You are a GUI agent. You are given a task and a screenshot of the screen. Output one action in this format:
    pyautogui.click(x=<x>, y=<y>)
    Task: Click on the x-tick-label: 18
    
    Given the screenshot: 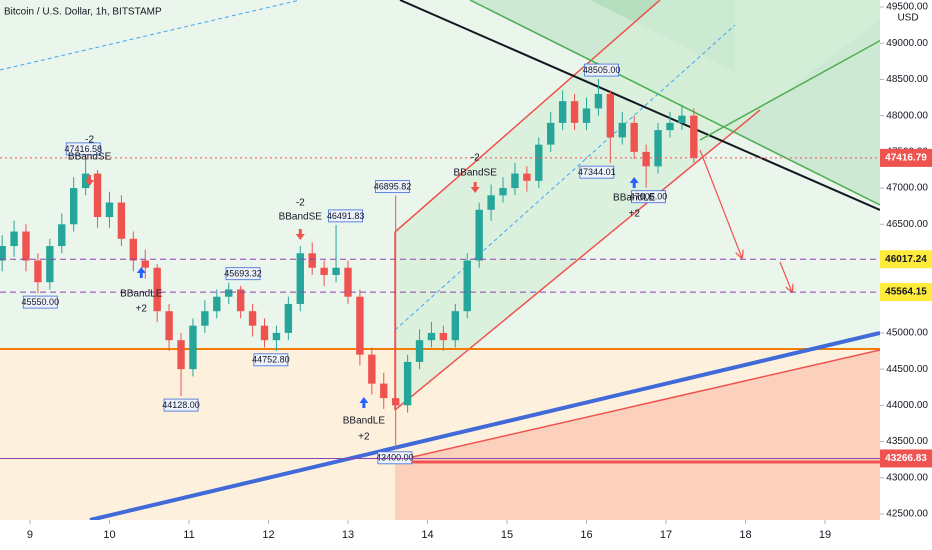 What is the action you would take?
    pyautogui.click(x=745, y=535)
    